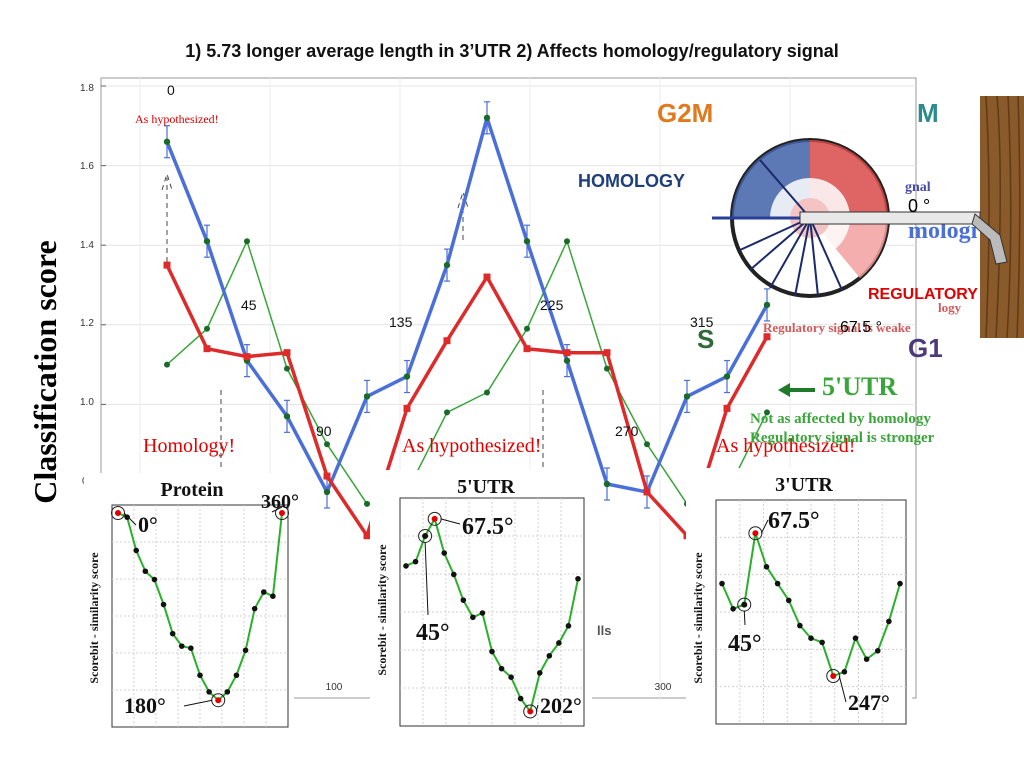 This screenshot has width=1024, height=768. I want to click on inset-title: Protein, so click(192, 490).